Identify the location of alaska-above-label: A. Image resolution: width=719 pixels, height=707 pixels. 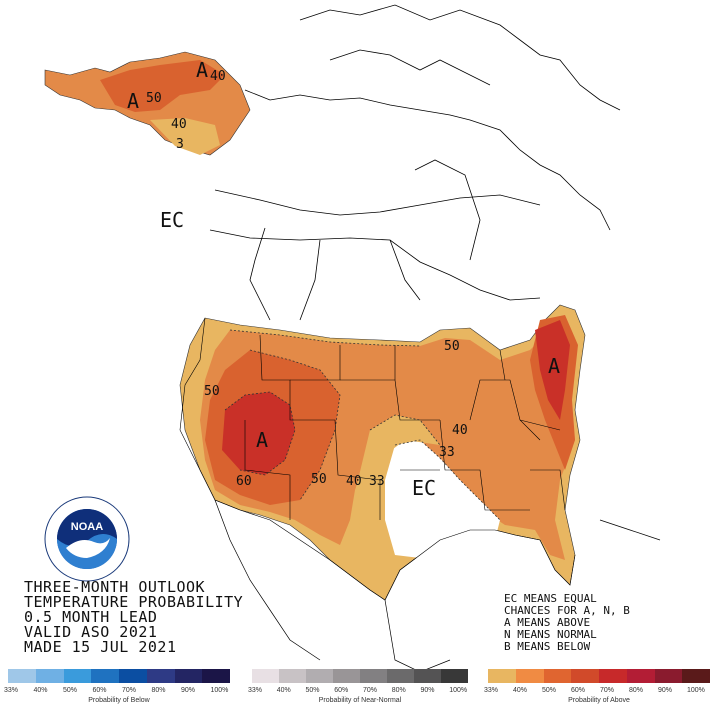
(133, 101).